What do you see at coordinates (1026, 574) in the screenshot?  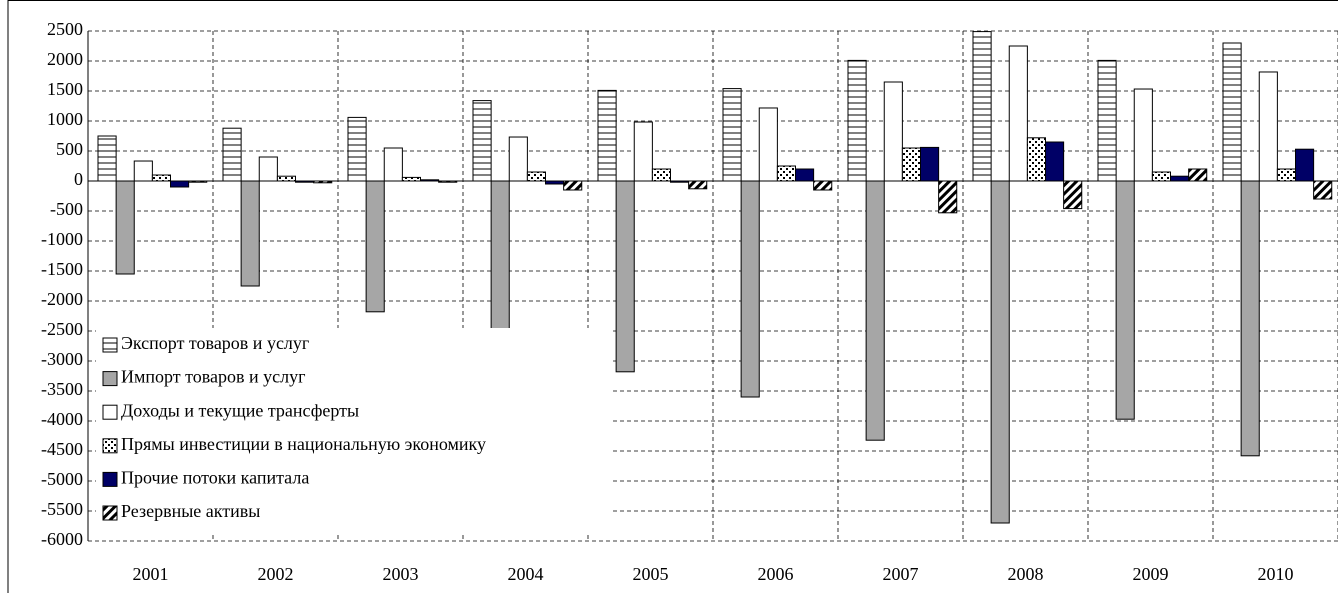 I see `x-tick-label: 2008` at bounding box center [1026, 574].